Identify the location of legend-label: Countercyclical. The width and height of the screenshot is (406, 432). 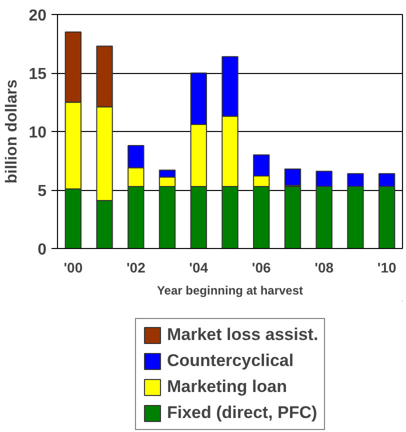
(230, 361).